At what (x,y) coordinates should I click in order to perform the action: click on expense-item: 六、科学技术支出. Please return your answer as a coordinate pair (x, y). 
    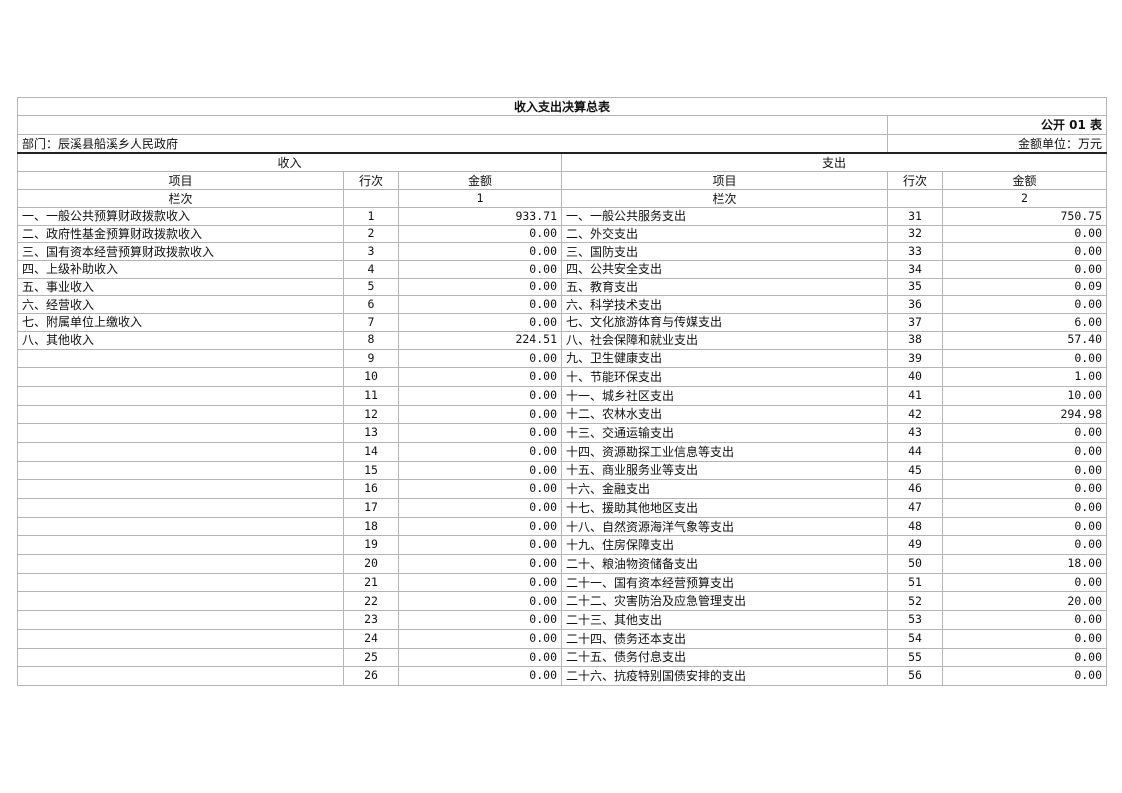
    Looking at the image, I should click on (724, 305).